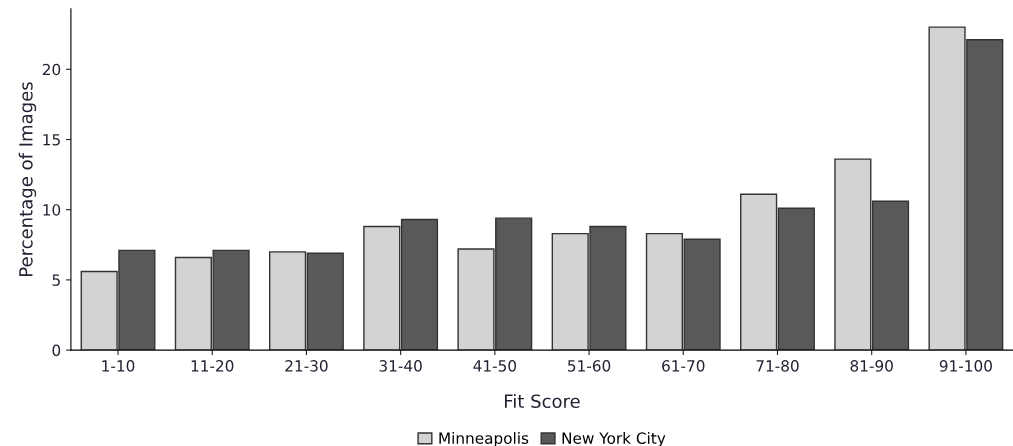 The width and height of the screenshot is (1013, 446). Describe the element at coordinates (52, 210) in the screenshot. I see `y-tick-label: 10` at that location.